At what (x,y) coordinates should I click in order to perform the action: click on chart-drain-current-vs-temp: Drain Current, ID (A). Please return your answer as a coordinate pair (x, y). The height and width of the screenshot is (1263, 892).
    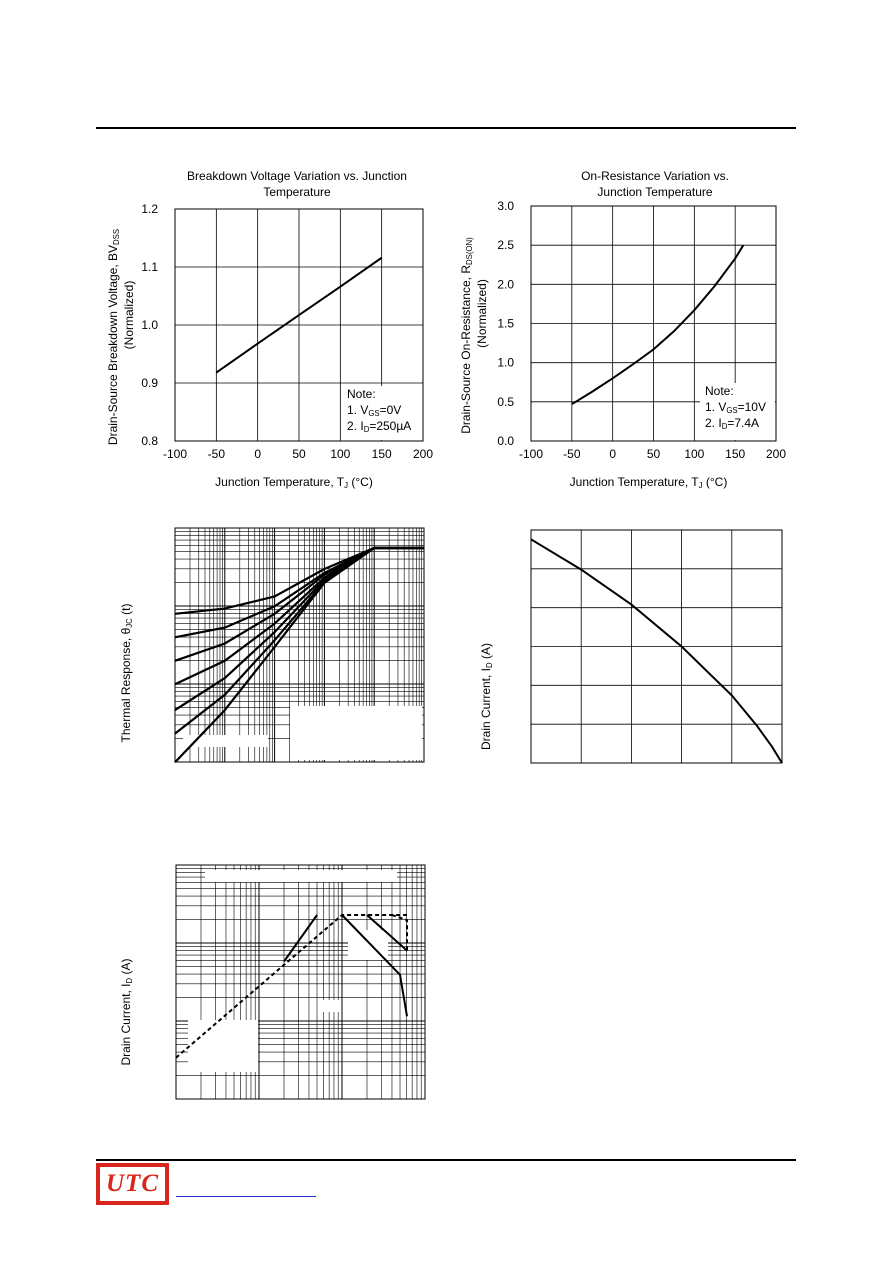
    Looking at the image, I should click on (631, 646).